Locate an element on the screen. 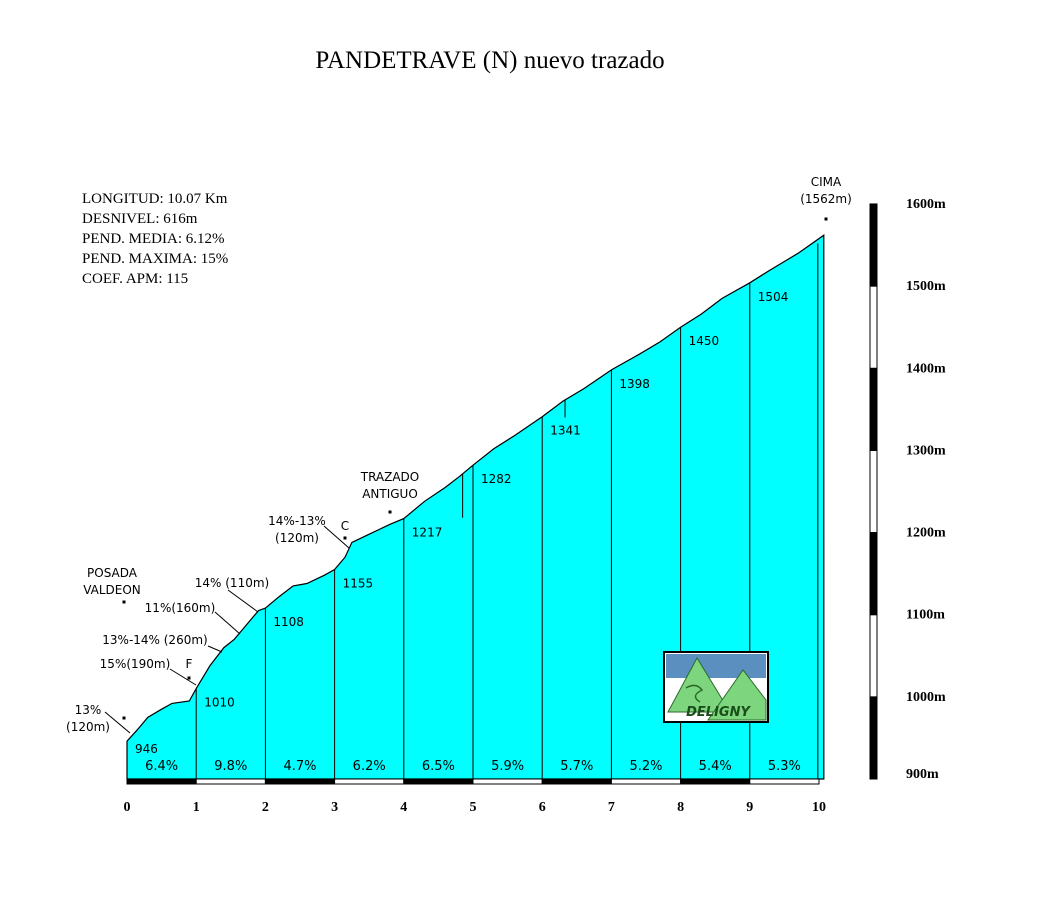  stat-elevation-gain: DESNIVEL: 616m is located at coordinates (140, 219).